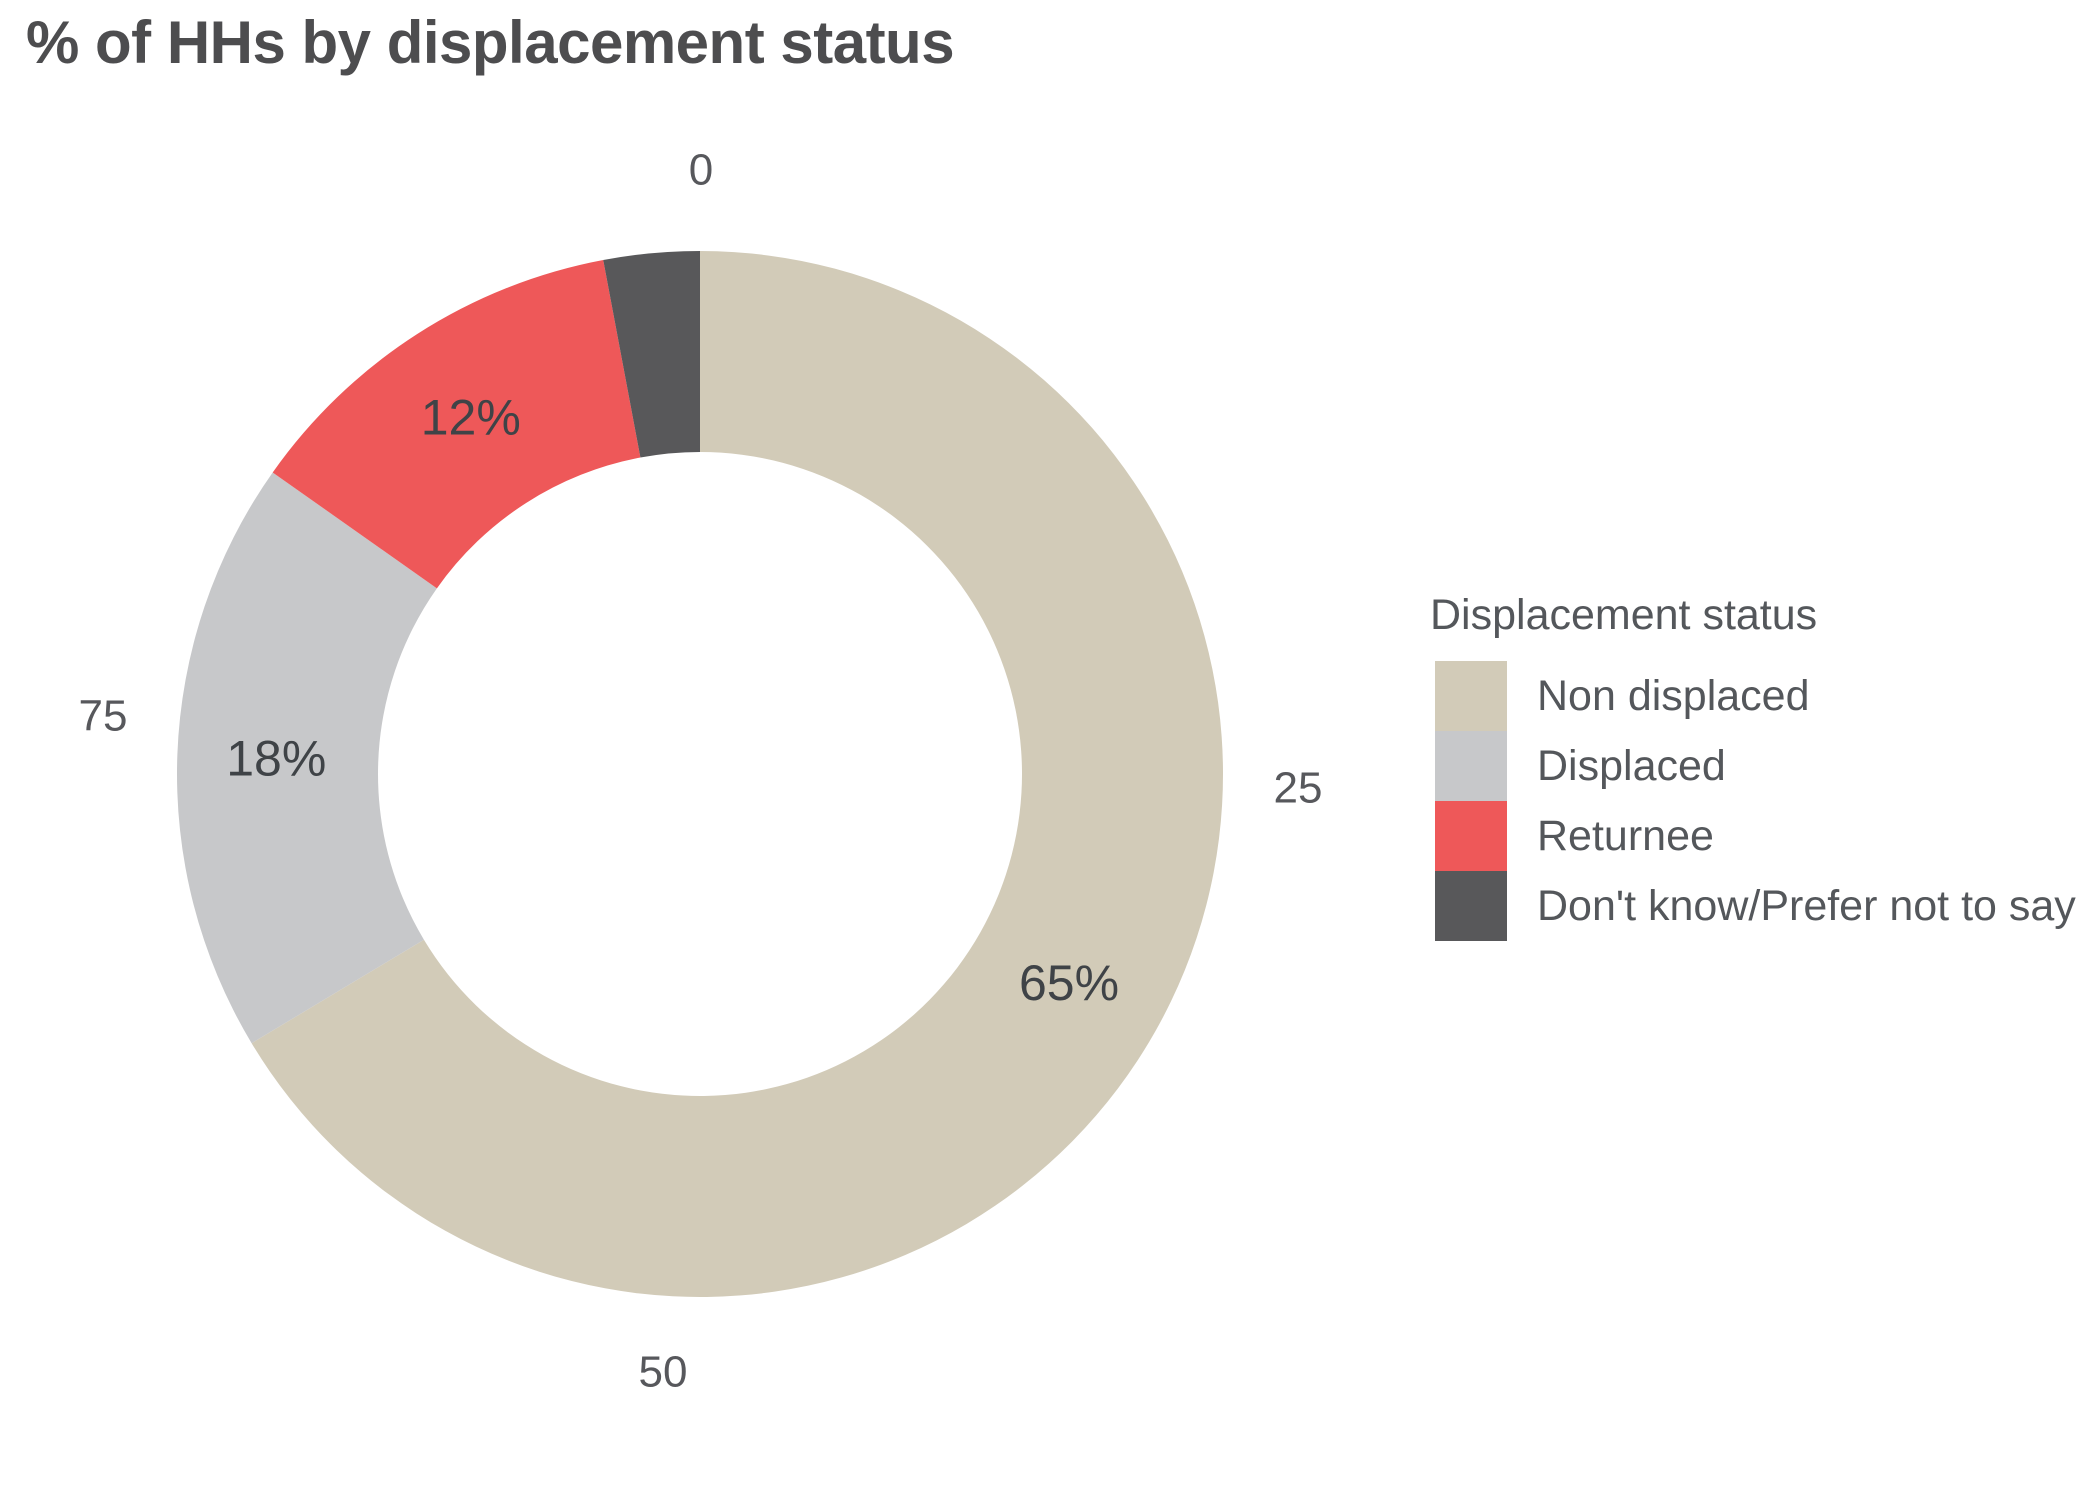 The image size is (2100, 1500). I want to click on slice-displaced, so click(307, 758).